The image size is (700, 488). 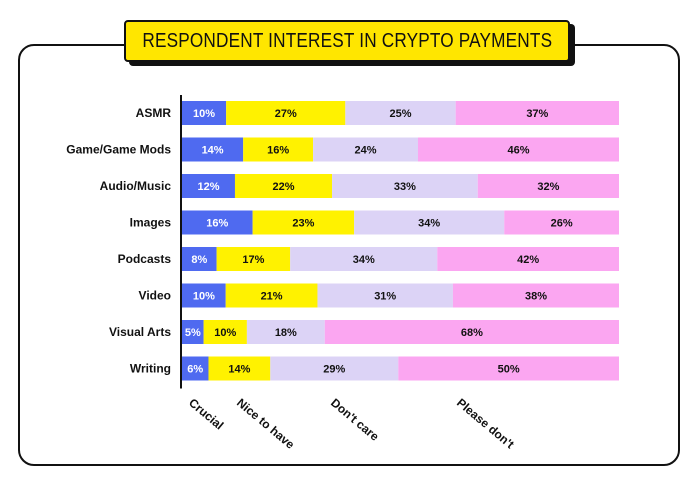 I want to click on category-label: Video, so click(x=155, y=296).